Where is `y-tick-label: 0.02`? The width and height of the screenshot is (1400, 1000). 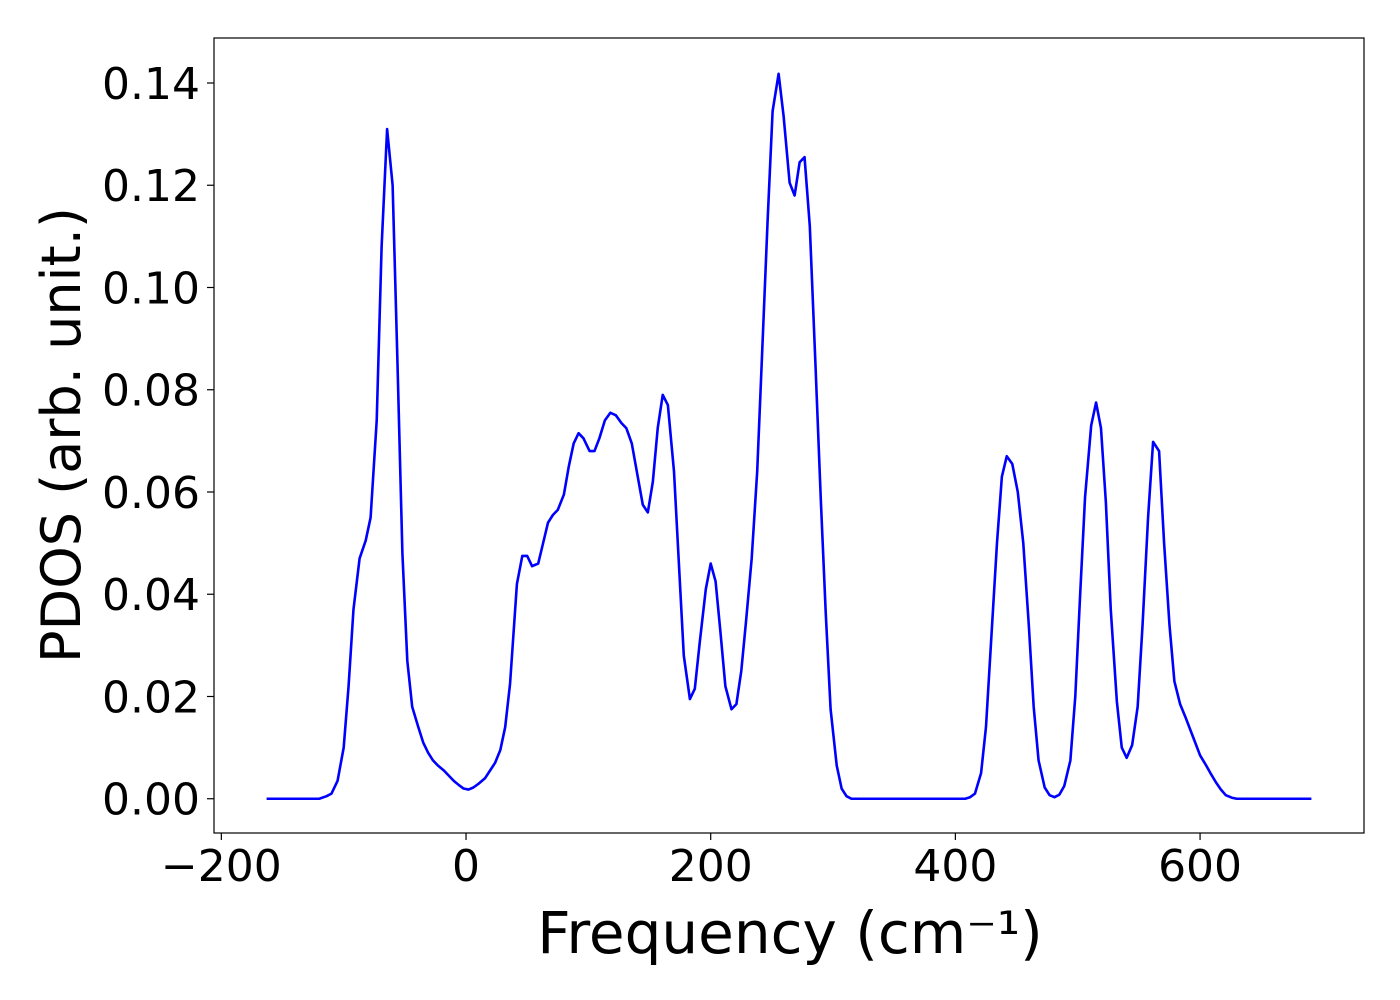
y-tick-label: 0.02 is located at coordinates (151, 697).